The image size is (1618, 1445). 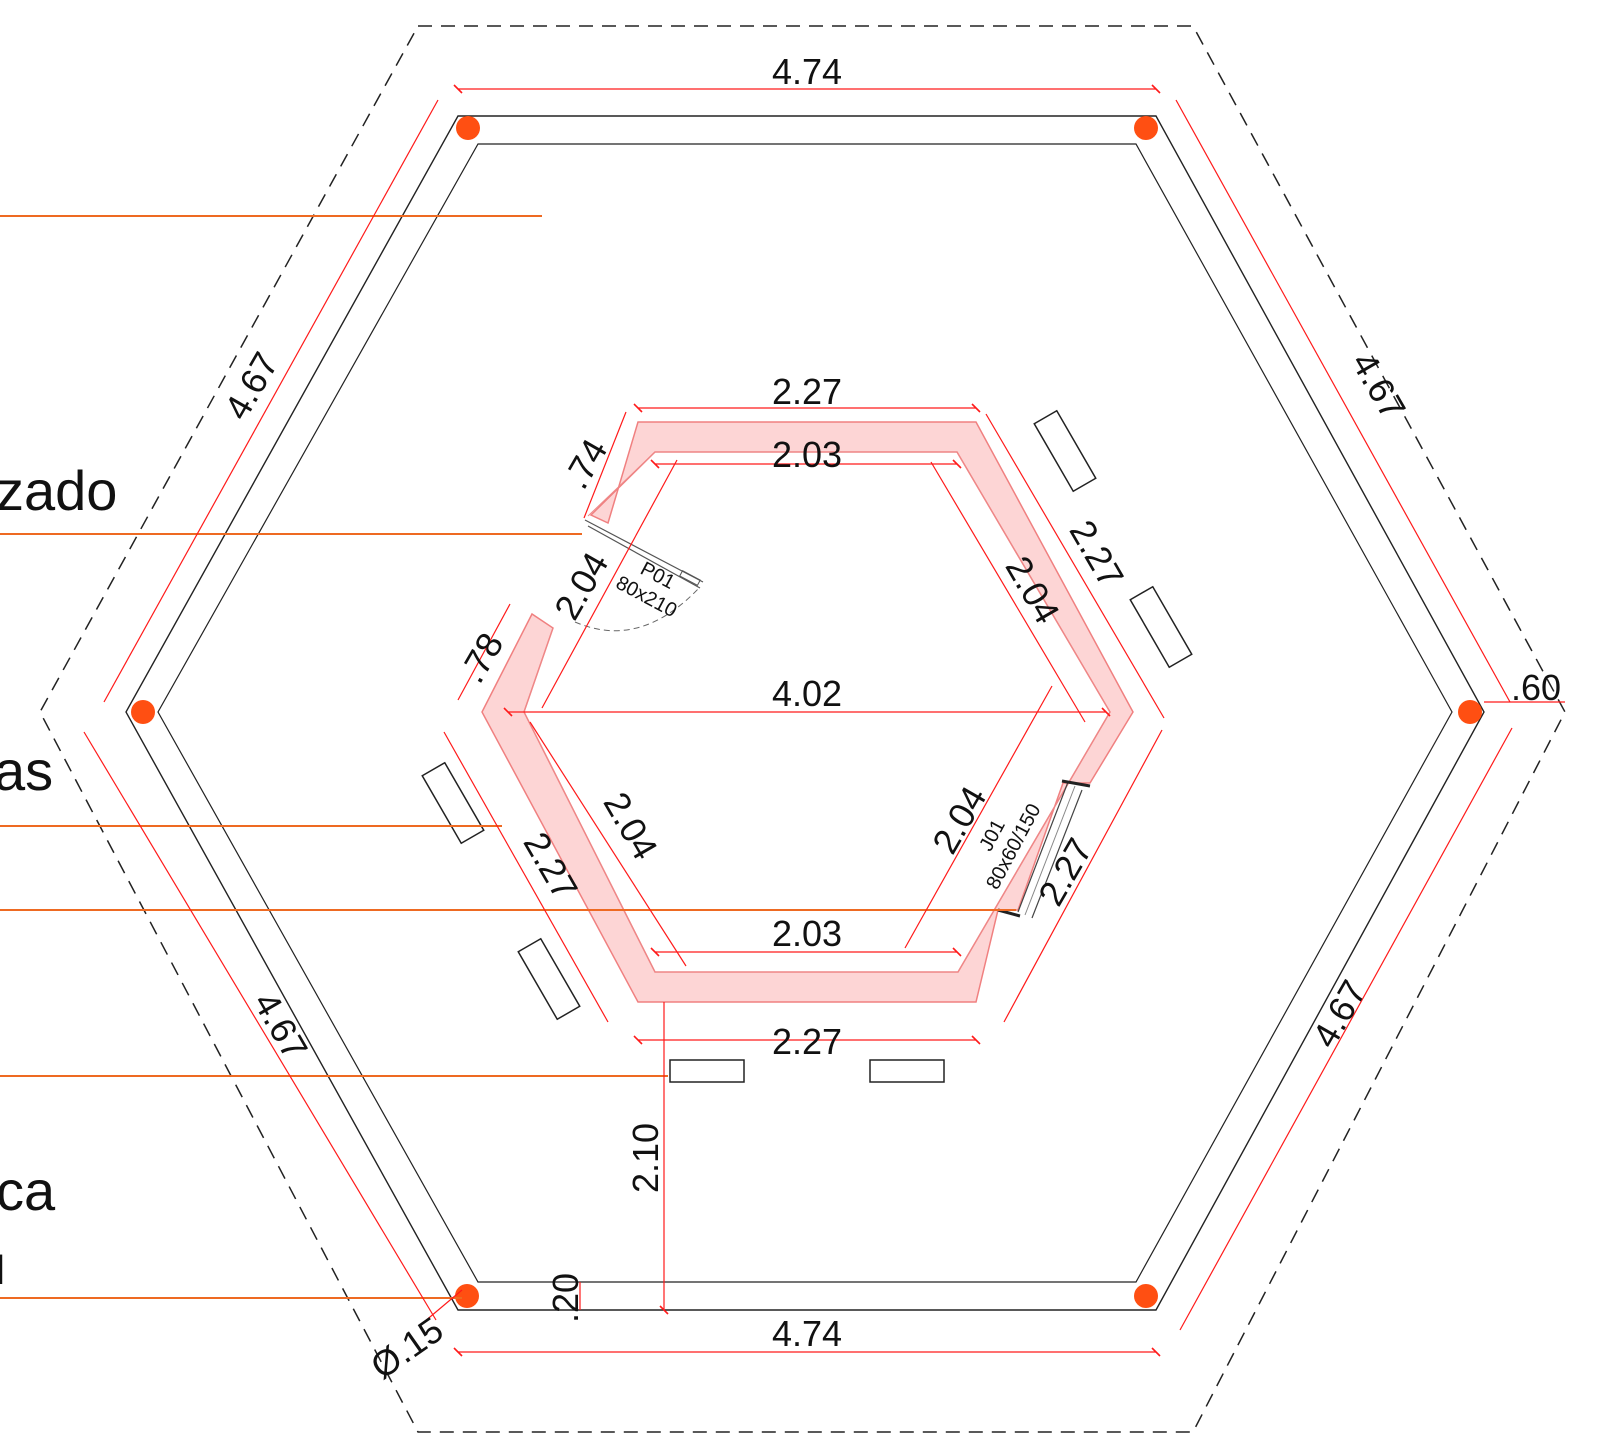 I want to click on label-ca: ca, so click(x=28, y=1190).